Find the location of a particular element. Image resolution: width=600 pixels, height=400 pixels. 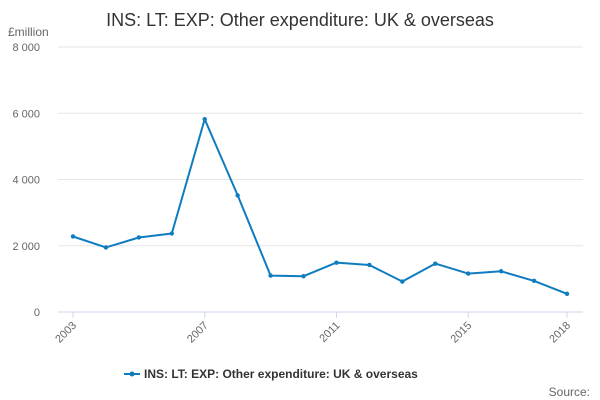

y-tick-label: 6 000 is located at coordinates (26, 114).